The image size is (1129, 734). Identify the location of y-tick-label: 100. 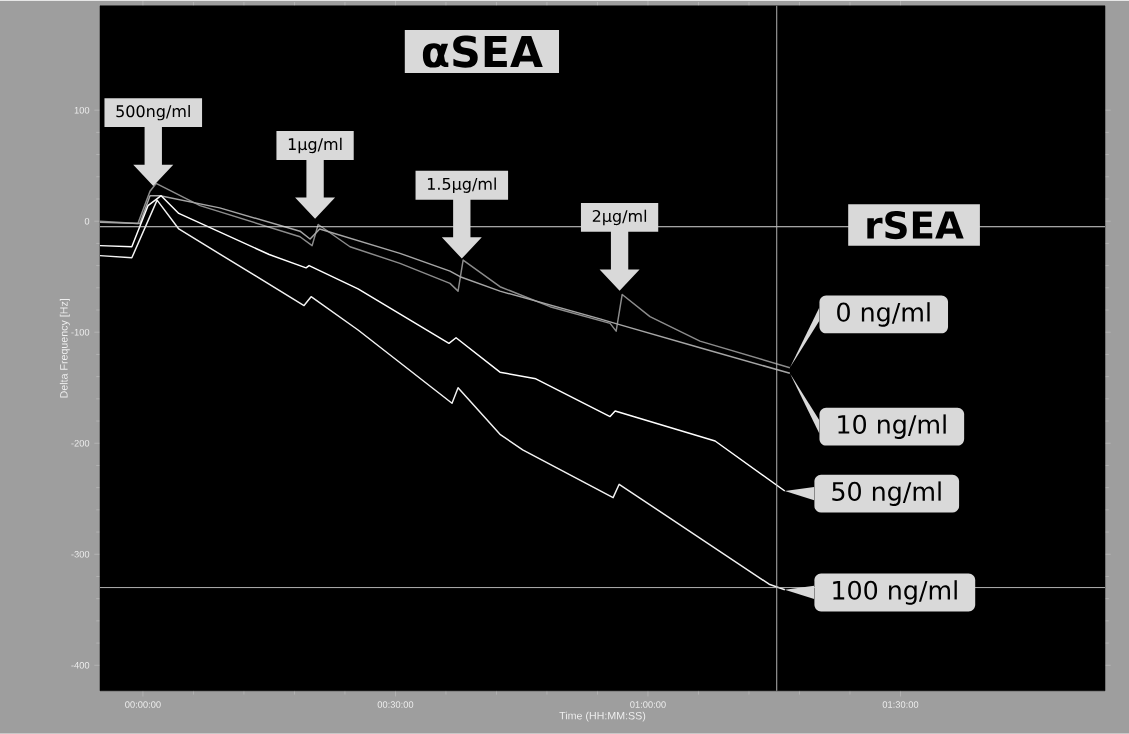
(82, 110).